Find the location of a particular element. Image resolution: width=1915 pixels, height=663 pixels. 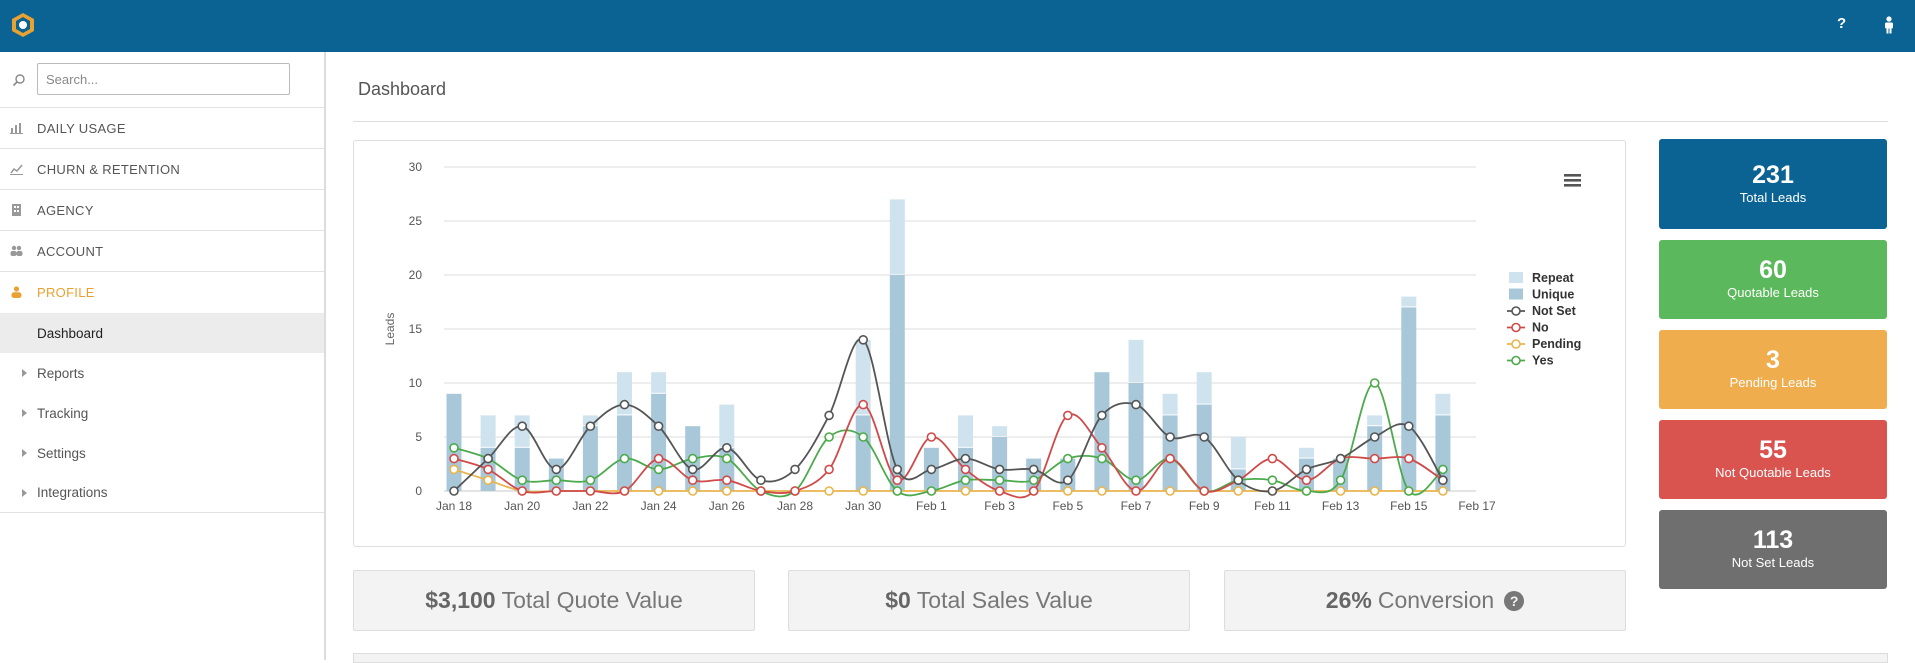

sidebar-subitem-tracking: Tracking is located at coordinates (162, 413).